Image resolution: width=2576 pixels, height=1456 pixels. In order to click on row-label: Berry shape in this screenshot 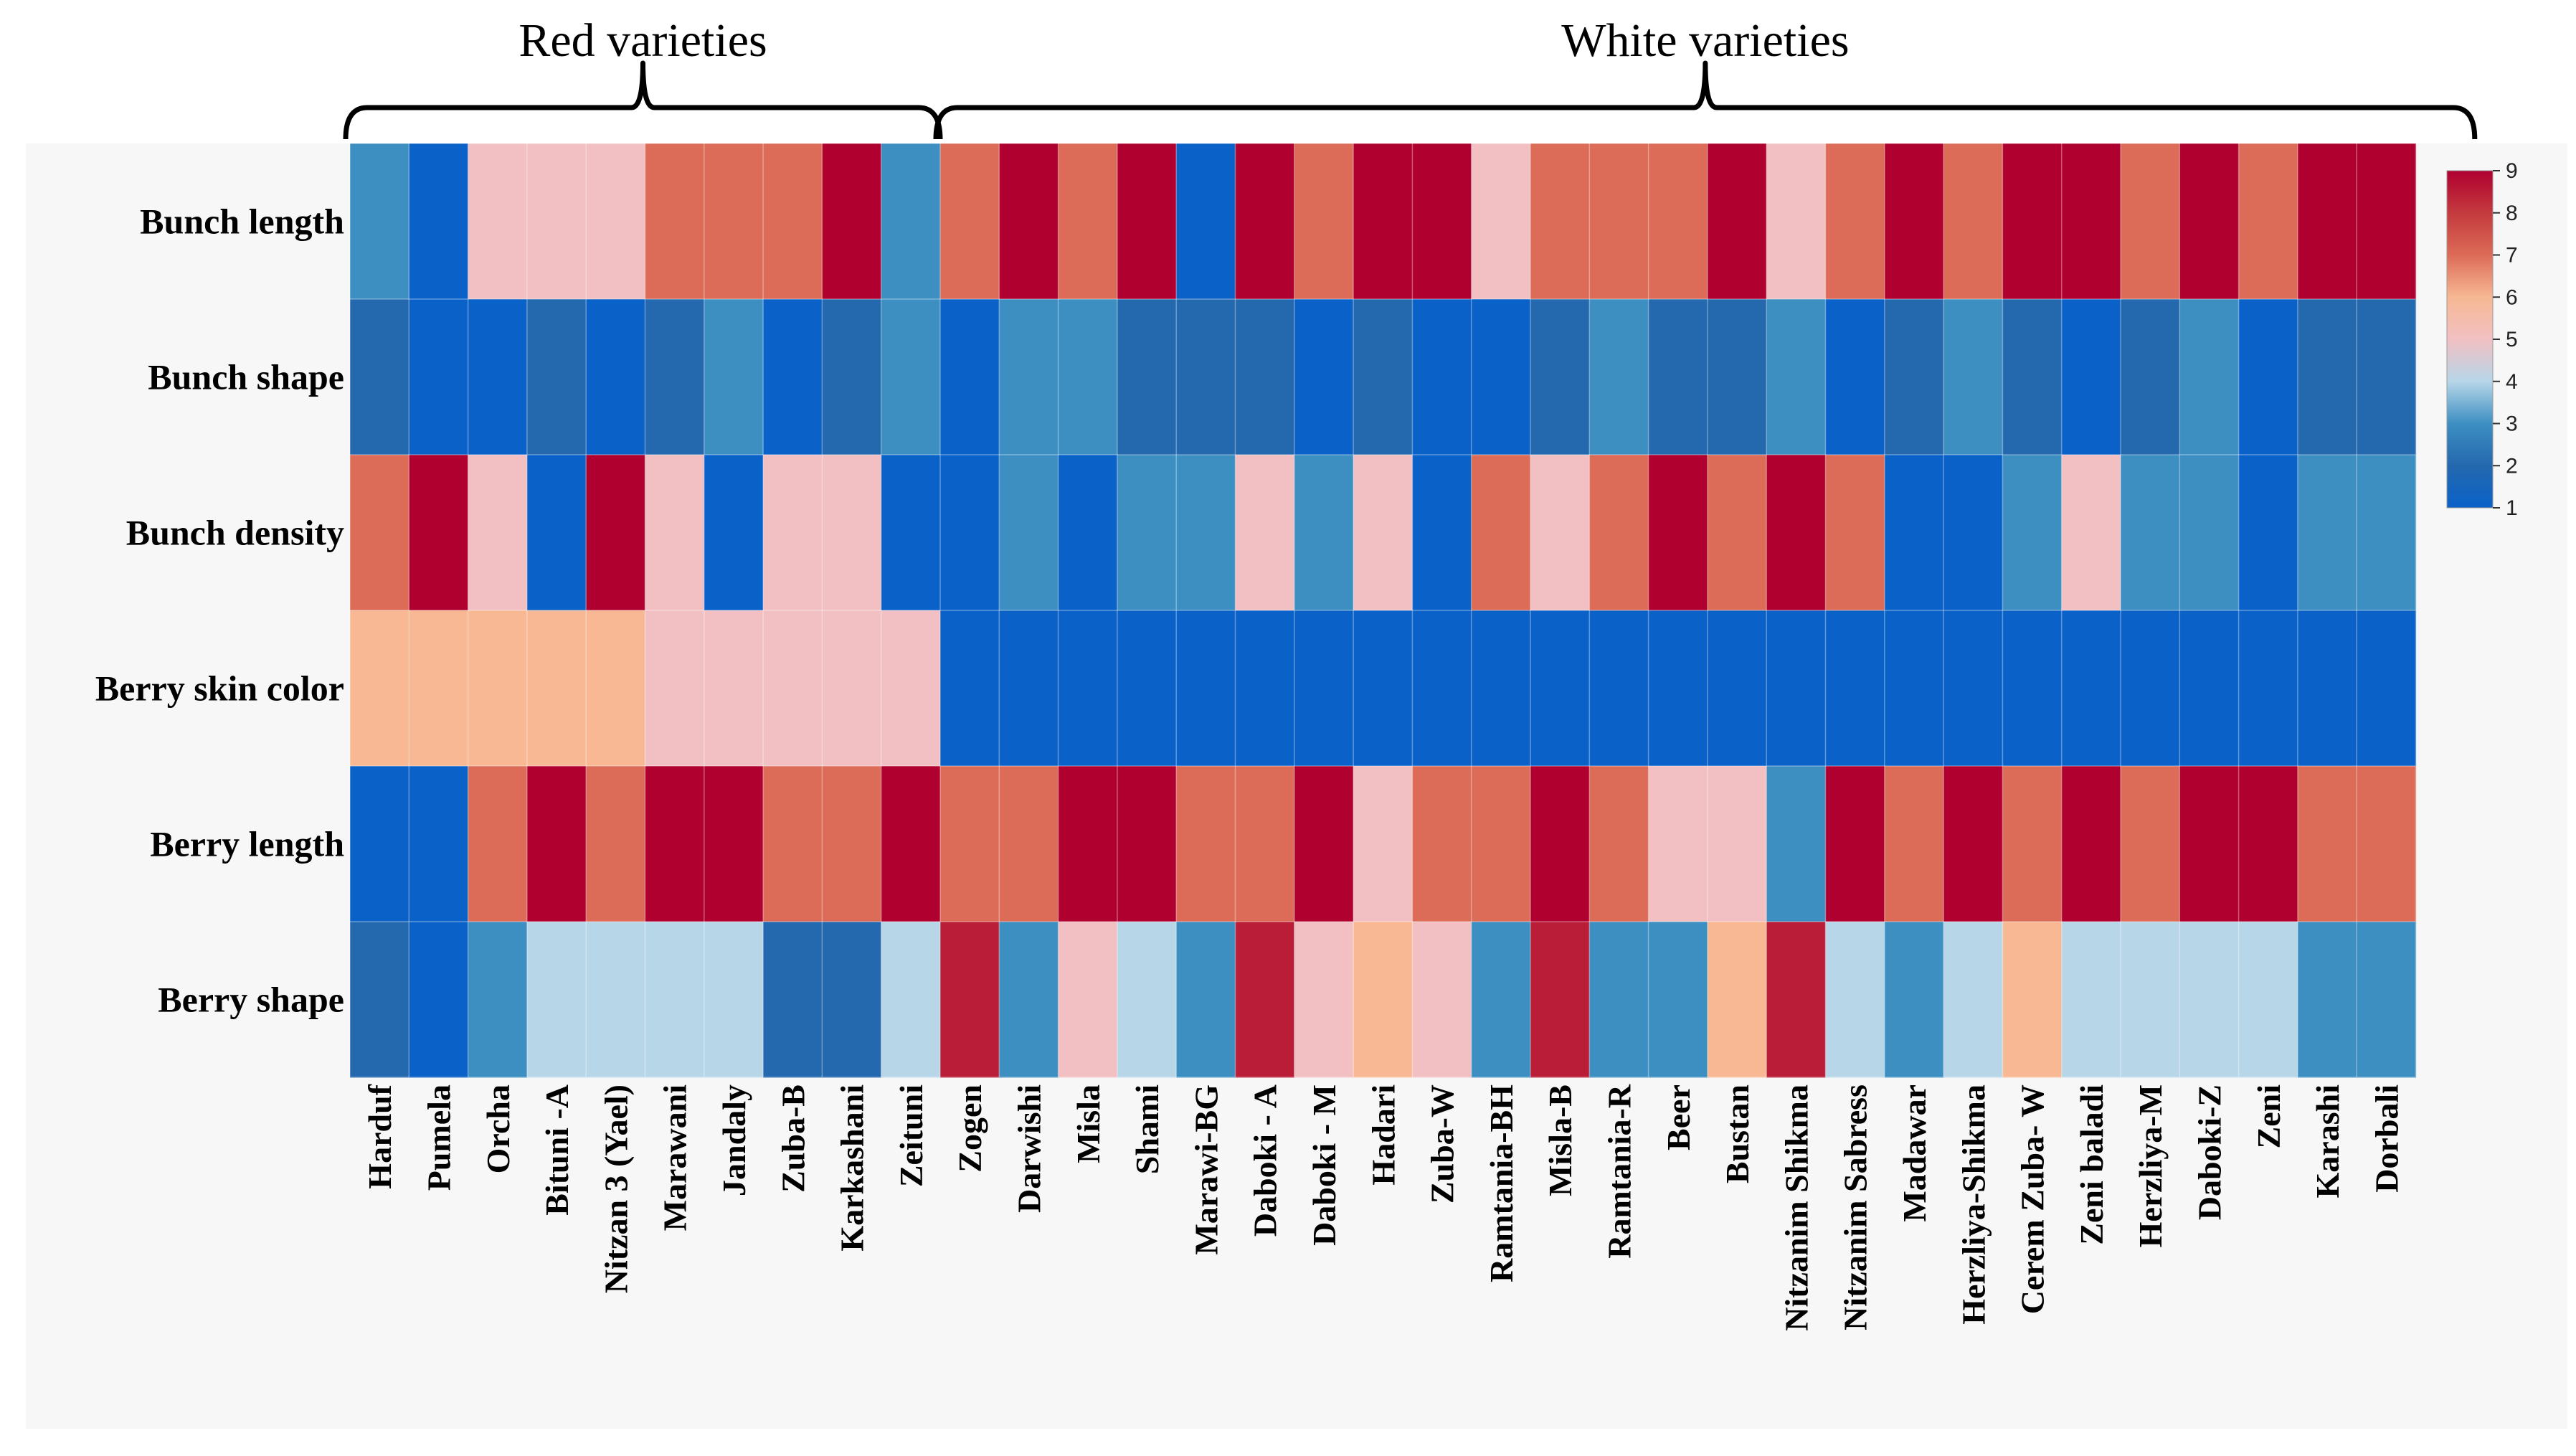, I will do `click(251, 1000)`.